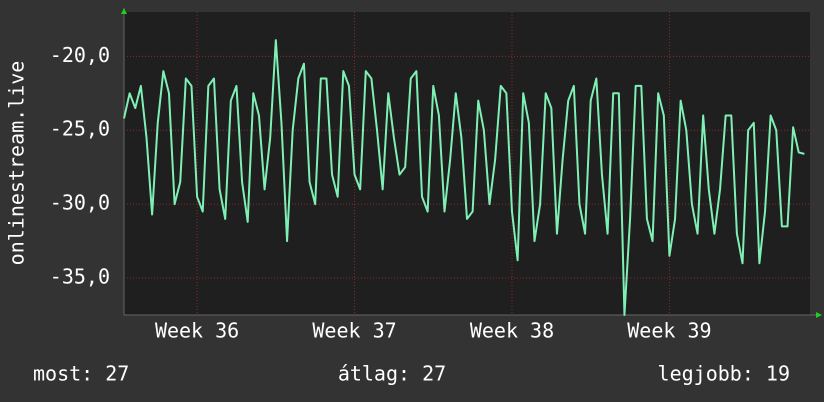  What do you see at coordinates (124, 11) in the screenshot?
I see `y-arrow` at bounding box center [124, 11].